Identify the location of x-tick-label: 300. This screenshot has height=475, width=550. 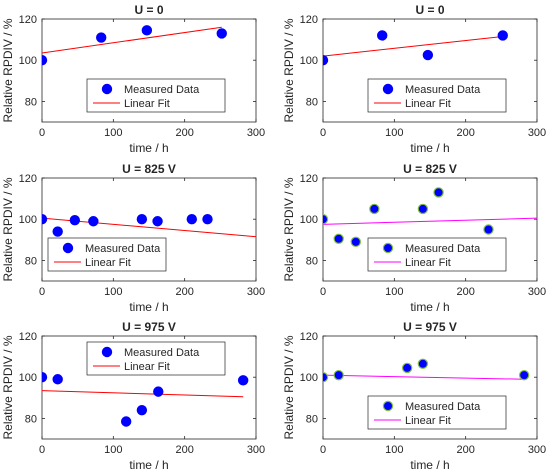
(256, 450).